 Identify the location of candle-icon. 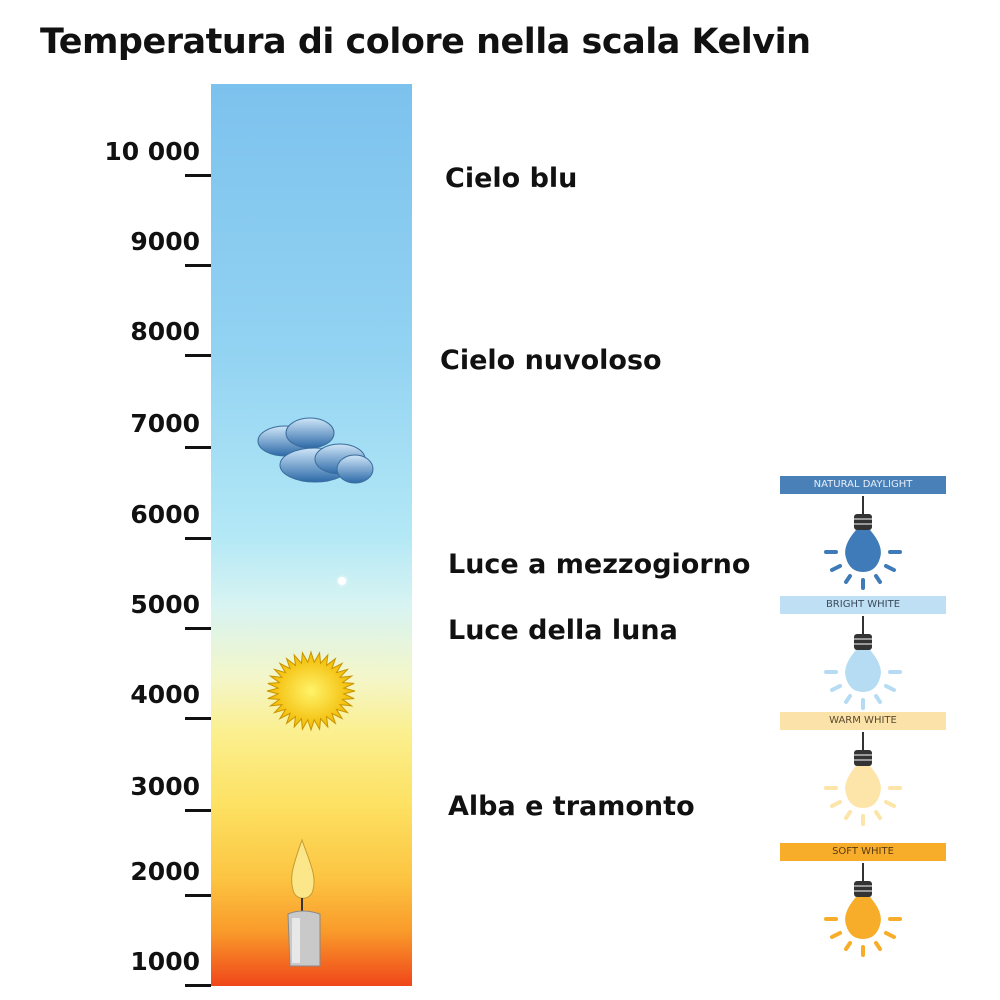
(304, 902).